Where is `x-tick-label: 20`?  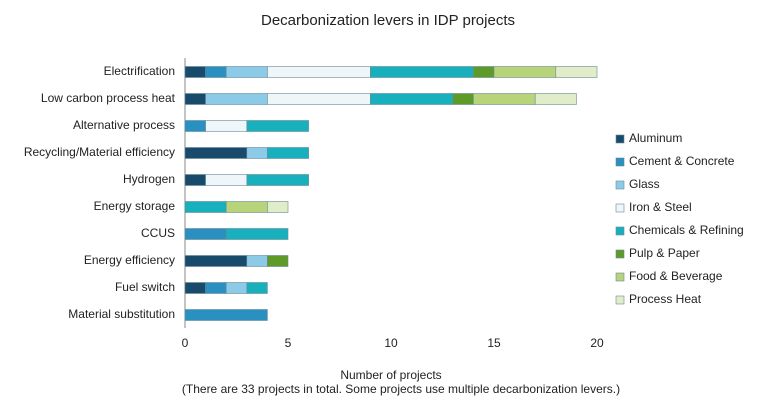
x-tick-label: 20 is located at coordinates (597, 343).